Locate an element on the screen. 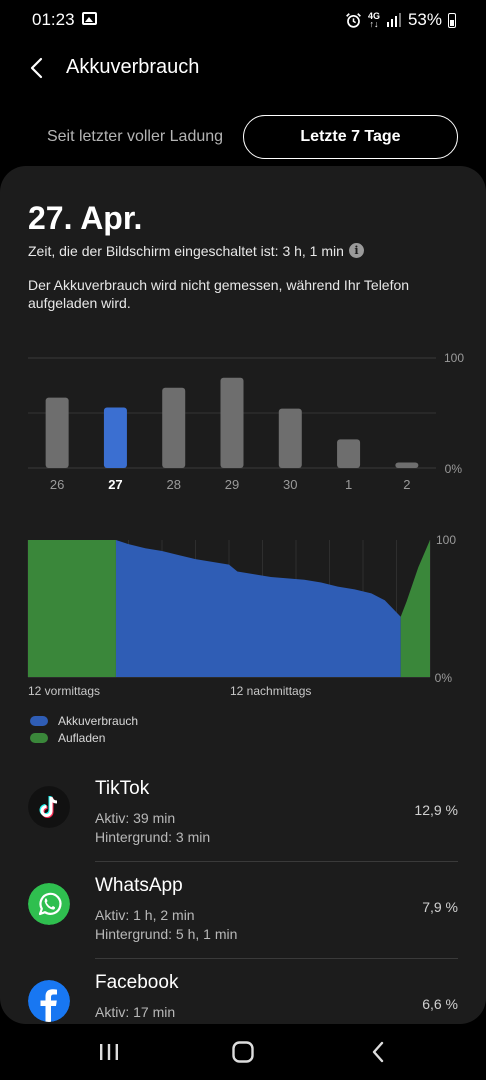 This screenshot has width=486, height=1080. app-name: WhatsApp is located at coordinates (139, 885).